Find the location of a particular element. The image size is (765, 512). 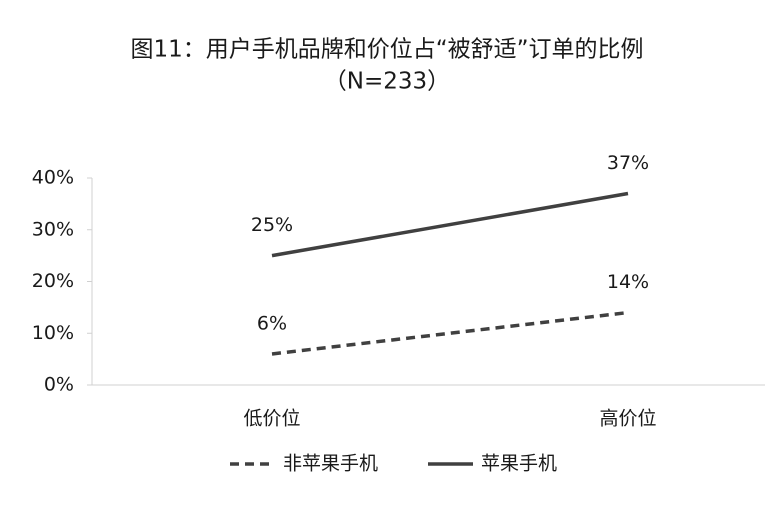

y-tick-label: 30% is located at coordinates (53, 229).